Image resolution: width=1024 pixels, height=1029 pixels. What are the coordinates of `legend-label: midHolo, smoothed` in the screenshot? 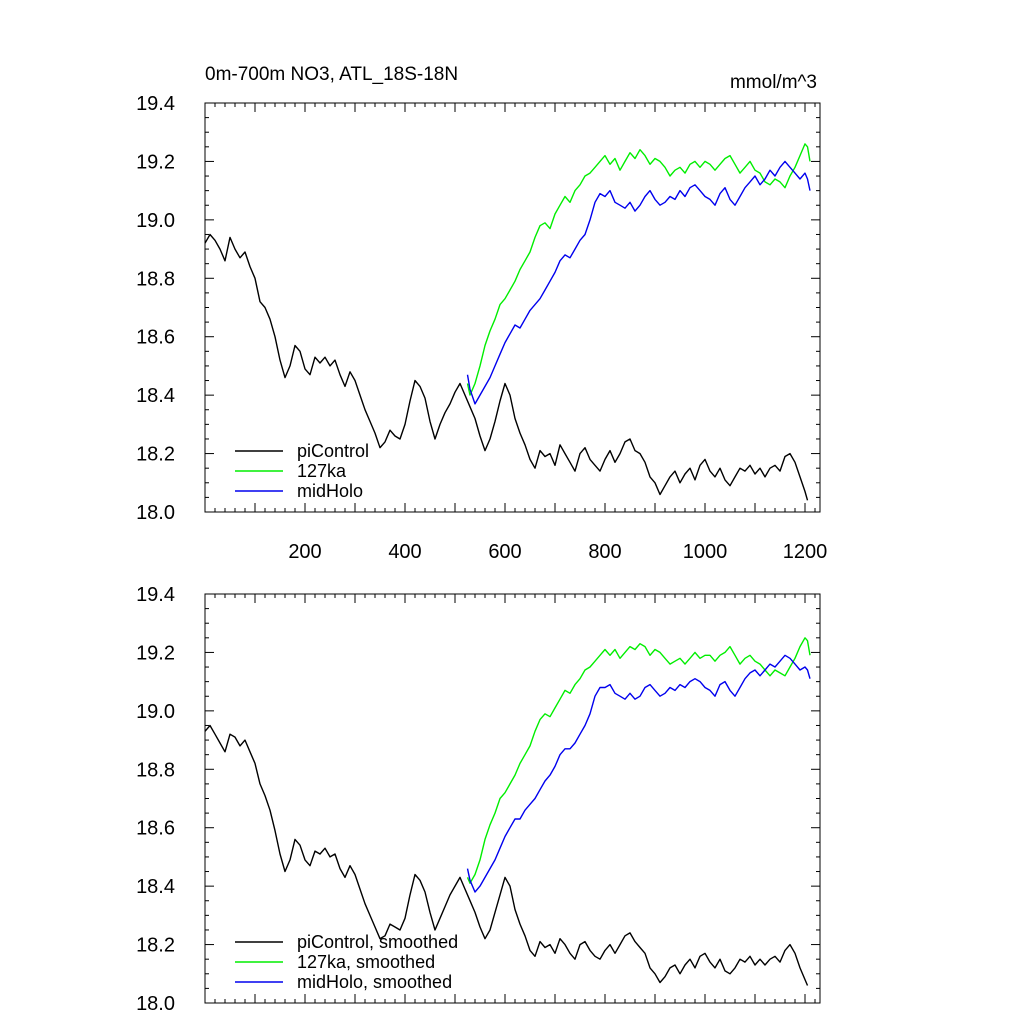 It's located at (374, 982).